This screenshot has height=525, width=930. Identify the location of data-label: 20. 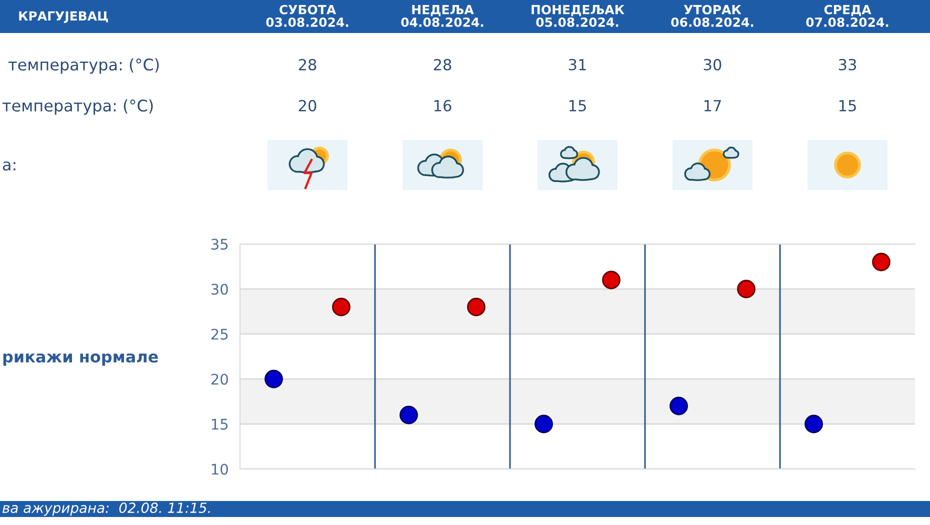
(307, 106).